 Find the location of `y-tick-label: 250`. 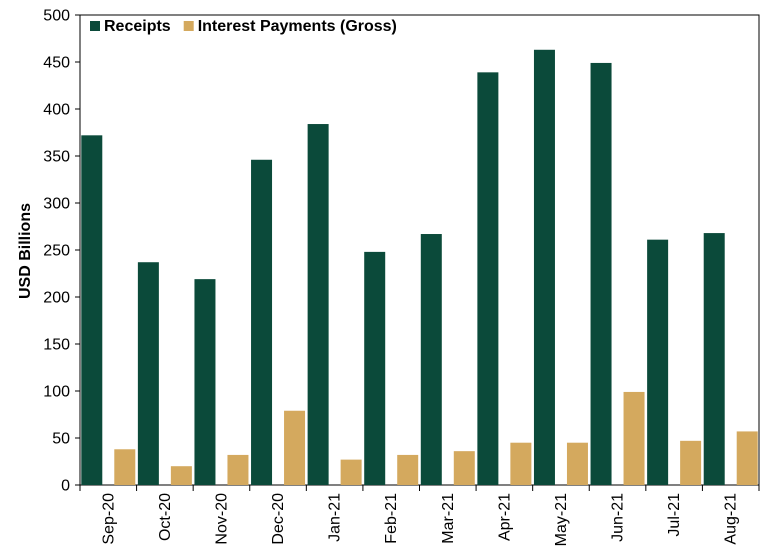

y-tick-label: 250 is located at coordinates (56, 251).